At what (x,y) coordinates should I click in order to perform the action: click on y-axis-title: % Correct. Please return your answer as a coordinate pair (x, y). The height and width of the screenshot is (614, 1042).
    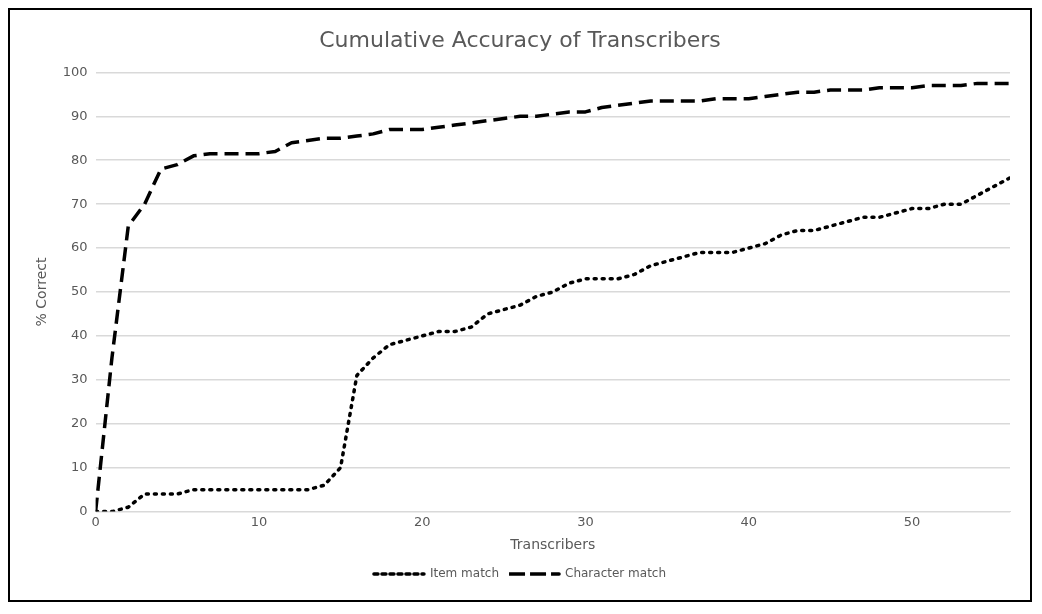
    Looking at the image, I should click on (41, 292).